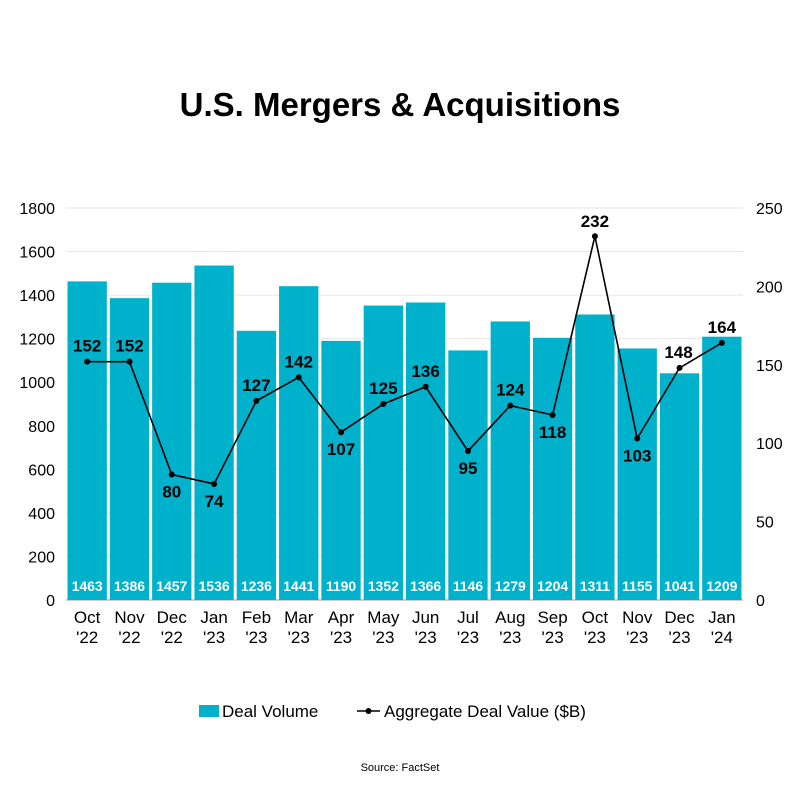  Describe the element at coordinates (769, 209) in the screenshot. I see `right-tick-label: 250` at that location.